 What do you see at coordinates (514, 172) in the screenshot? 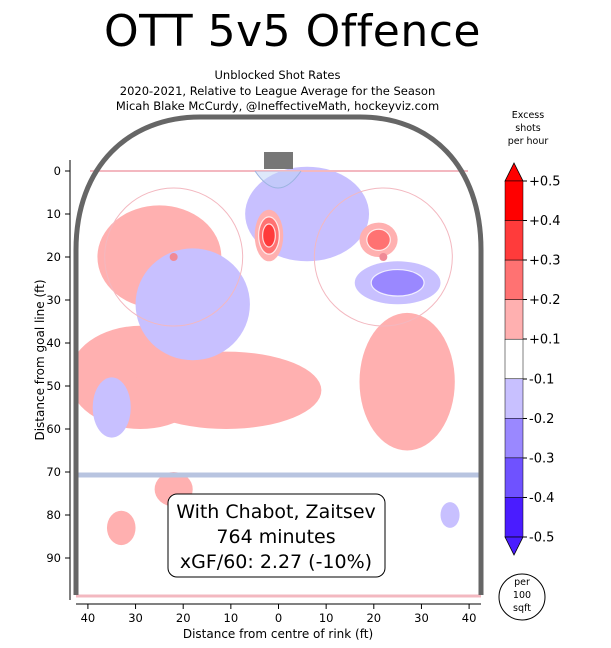
I see `colorbar-top-arrow` at bounding box center [514, 172].